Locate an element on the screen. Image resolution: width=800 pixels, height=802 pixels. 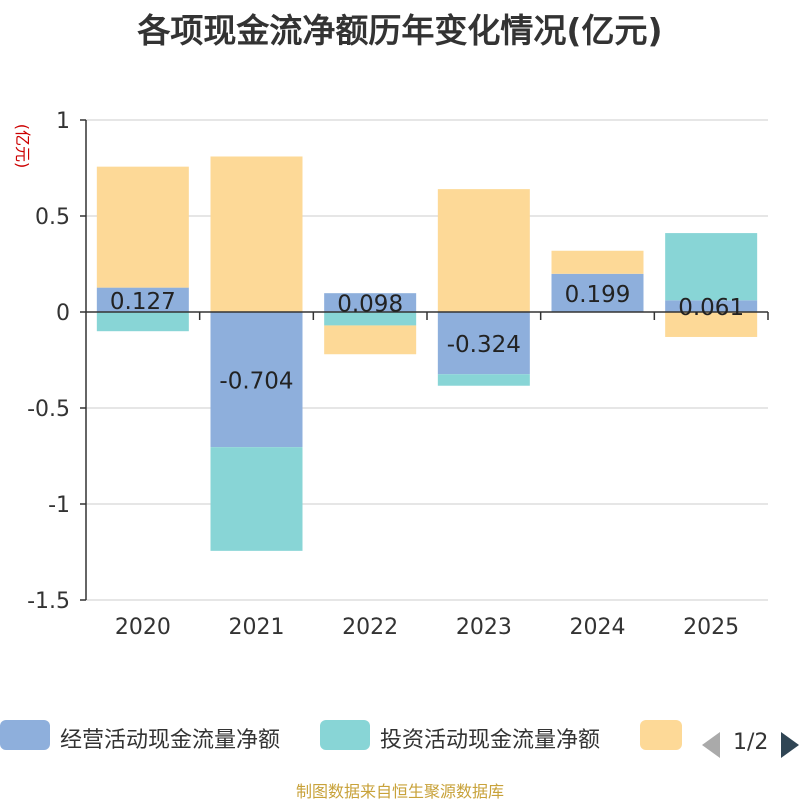
bar-financing-2024 is located at coordinates (597, 262).